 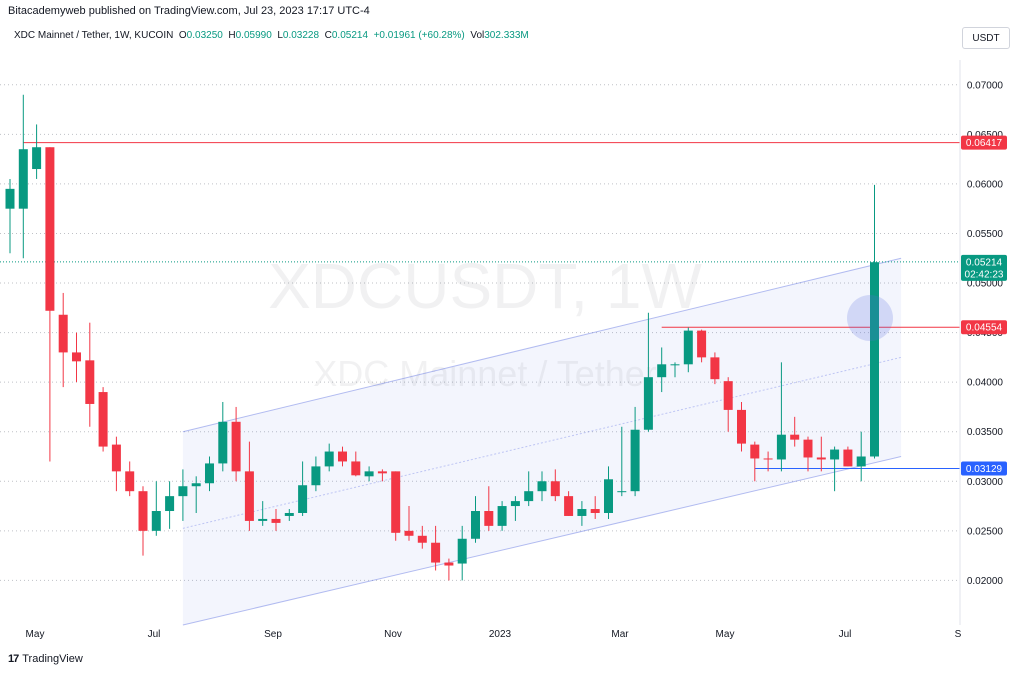 What do you see at coordinates (328, 35) in the screenshot?
I see `legend-close-label: C` at bounding box center [328, 35].